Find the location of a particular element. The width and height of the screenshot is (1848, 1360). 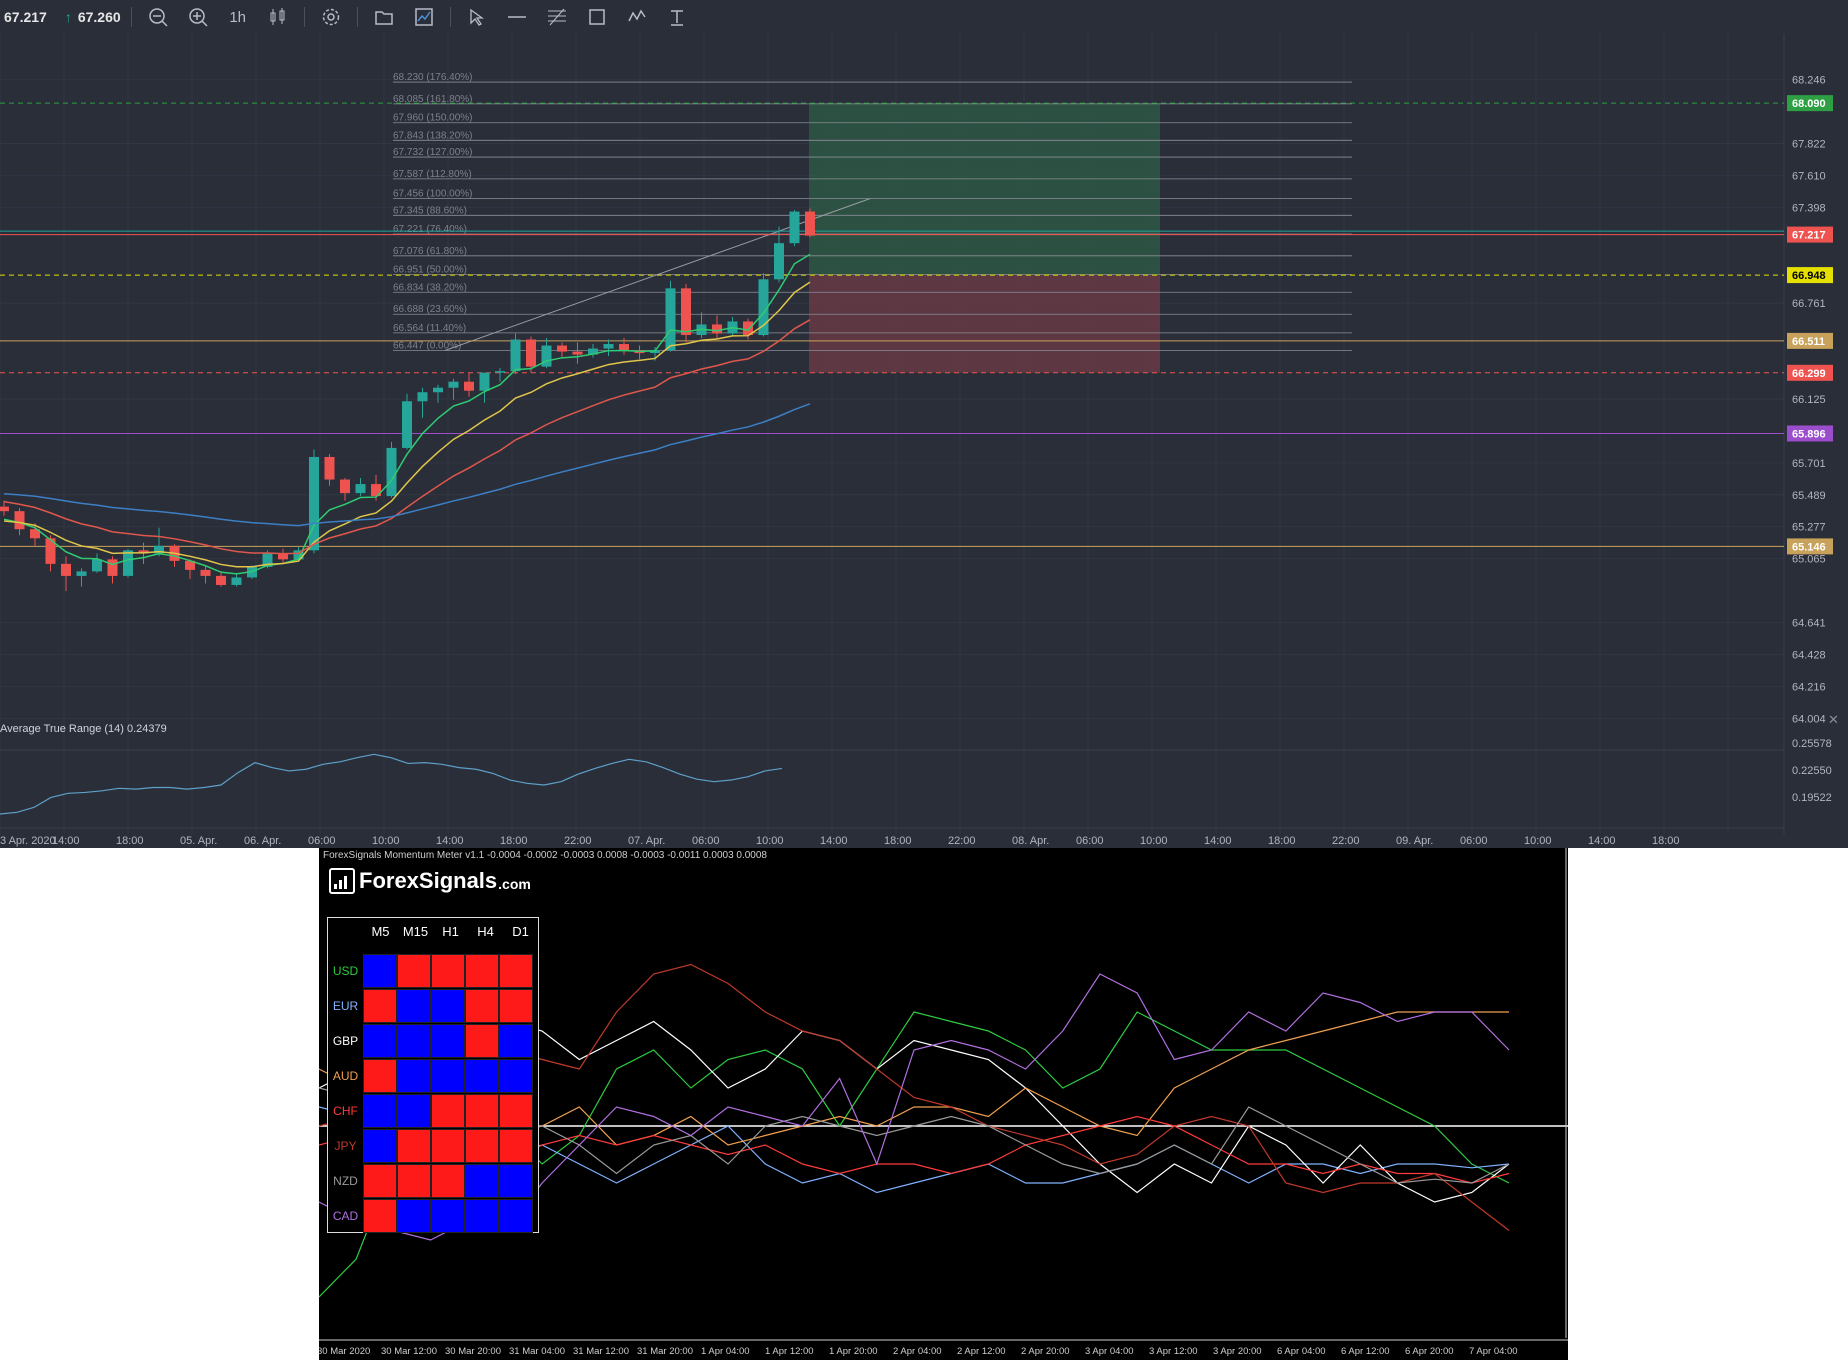

time-tick-label: 06:00 is located at coordinates (1474, 841).